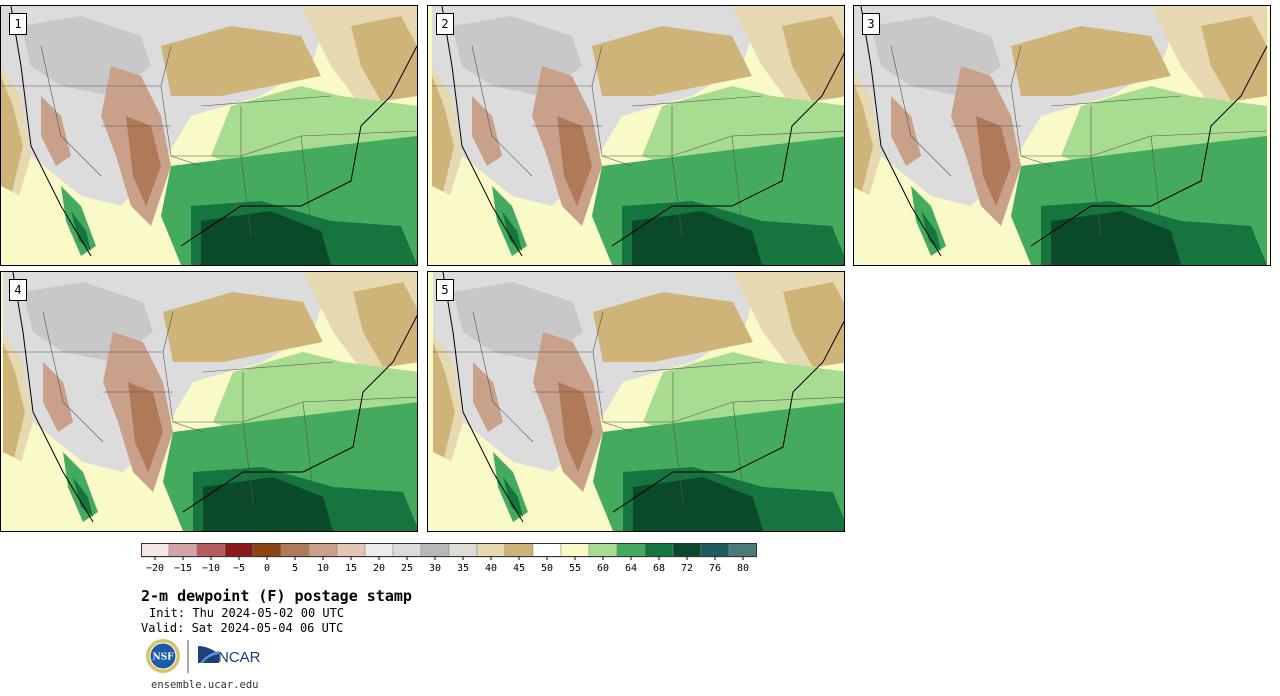 This screenshot has width=1280, height=696. I want to click on panel-number: 1, so click(18, 24).